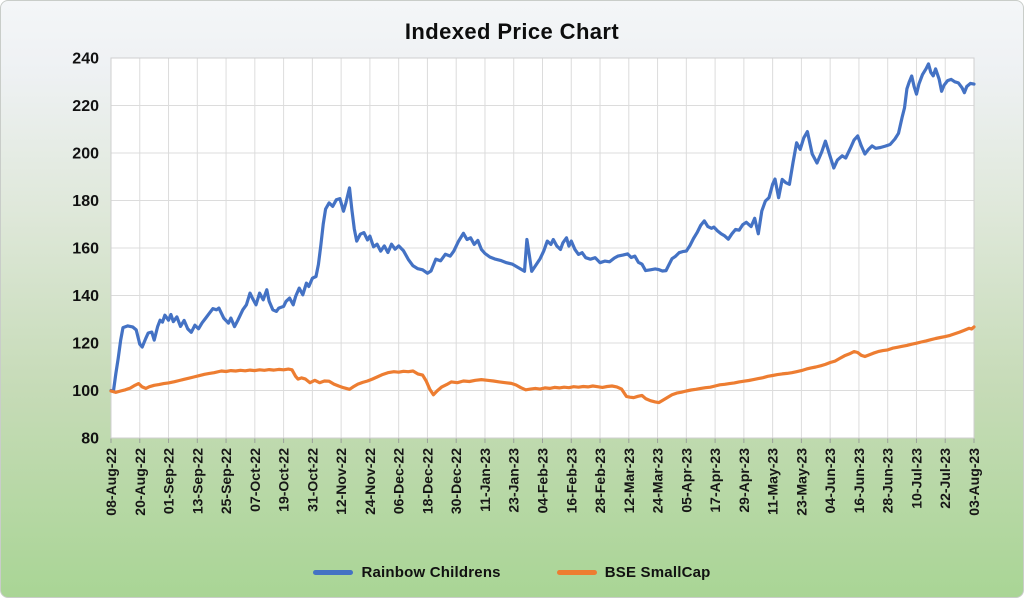  I want to click on y-tick-label: 140, so click(85, 296).